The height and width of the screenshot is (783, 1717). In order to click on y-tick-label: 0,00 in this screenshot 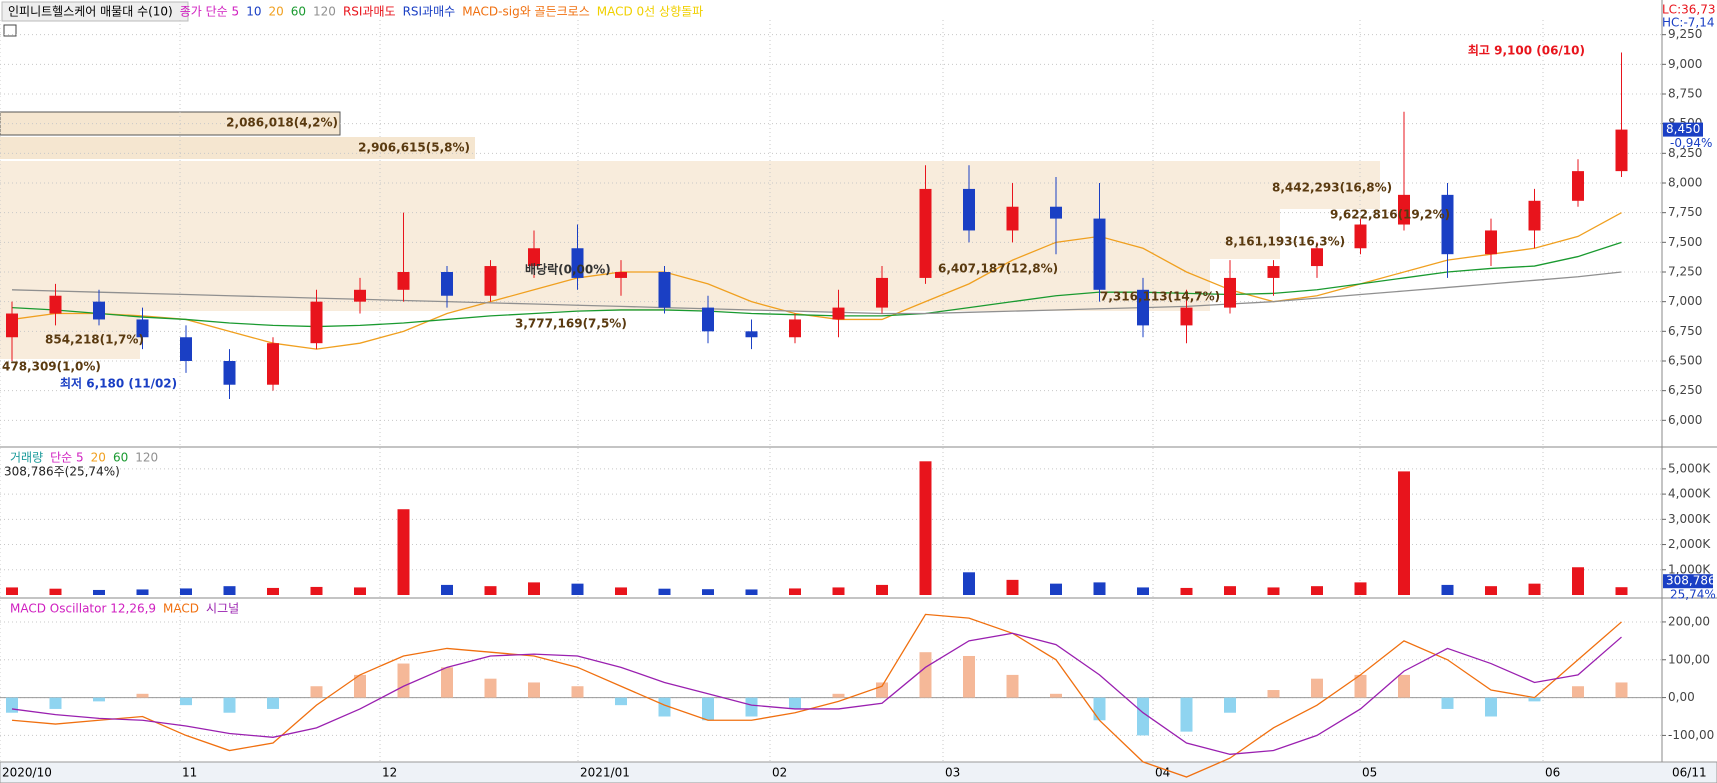, I will do `click(1681, 697)`.